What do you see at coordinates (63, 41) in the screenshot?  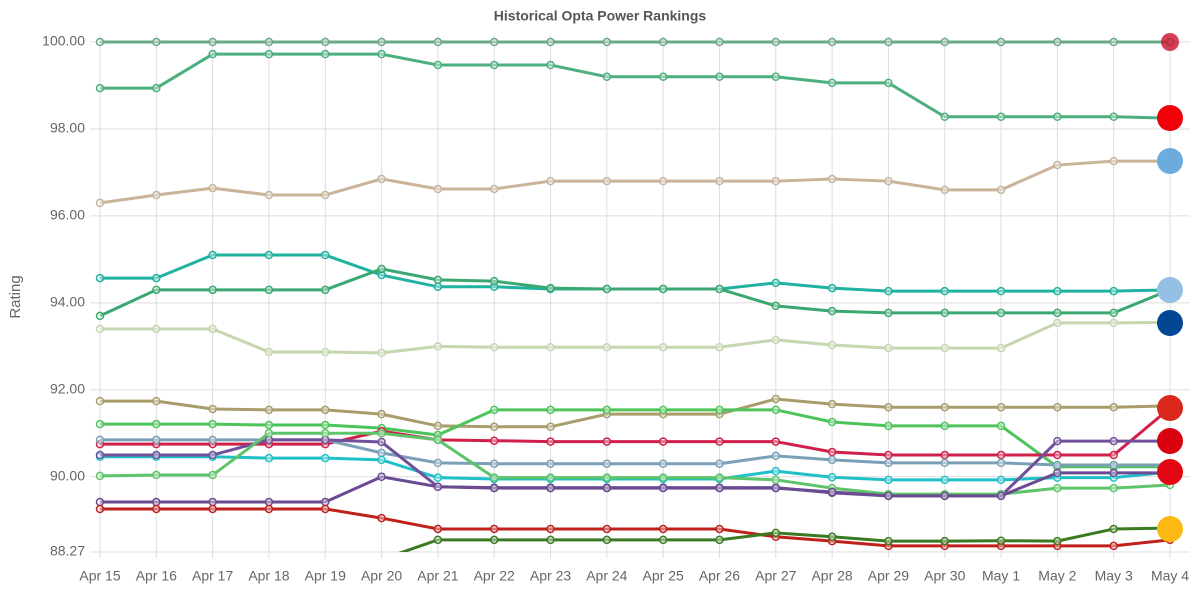 I see `y-tick-label: 100.00` at bounding box center [63, 41].